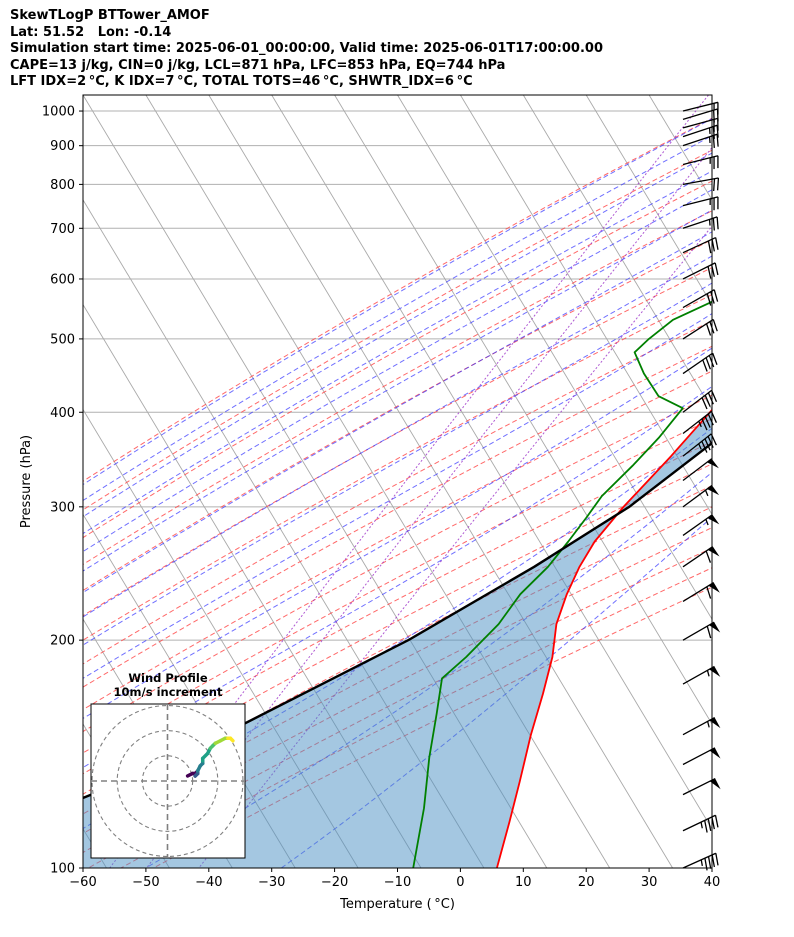  Describe the element at coordinates (168, 692) in the screenshot. I see `hodograph-subtitle: 10m/s increment` at that location.